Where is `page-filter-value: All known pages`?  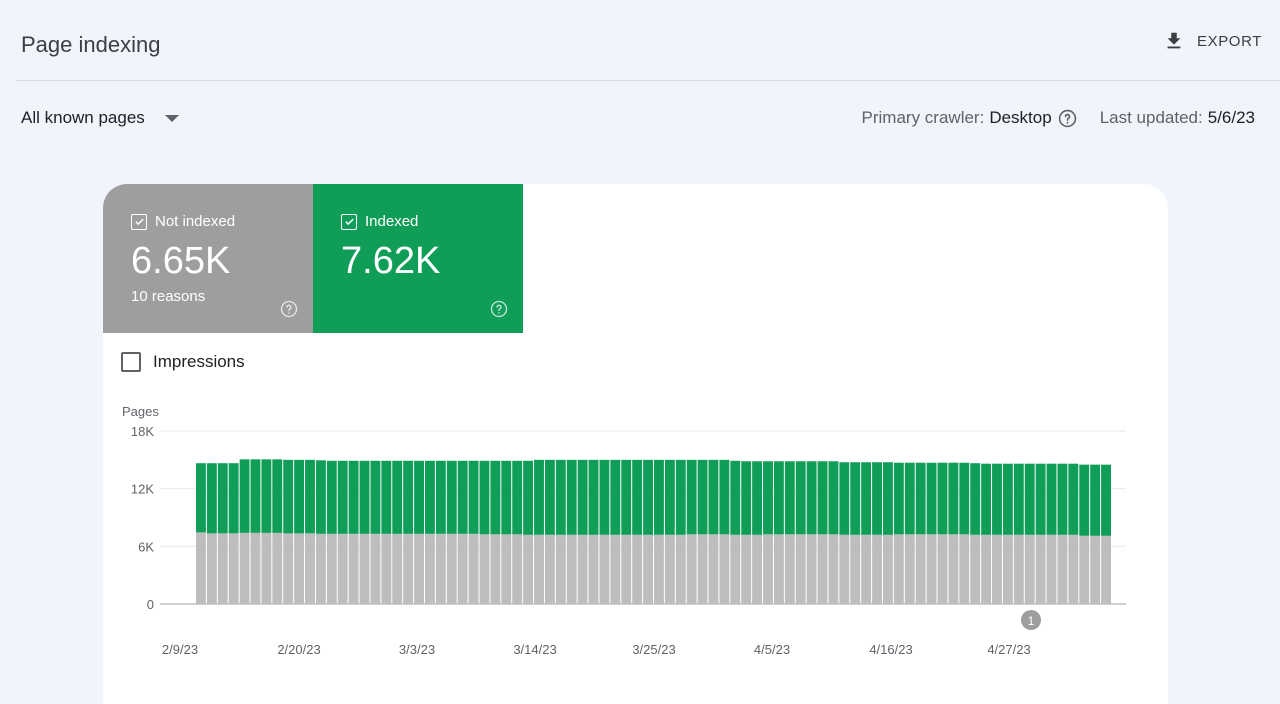 page-filter-value: All known pages is located at coordinates (83, 117).